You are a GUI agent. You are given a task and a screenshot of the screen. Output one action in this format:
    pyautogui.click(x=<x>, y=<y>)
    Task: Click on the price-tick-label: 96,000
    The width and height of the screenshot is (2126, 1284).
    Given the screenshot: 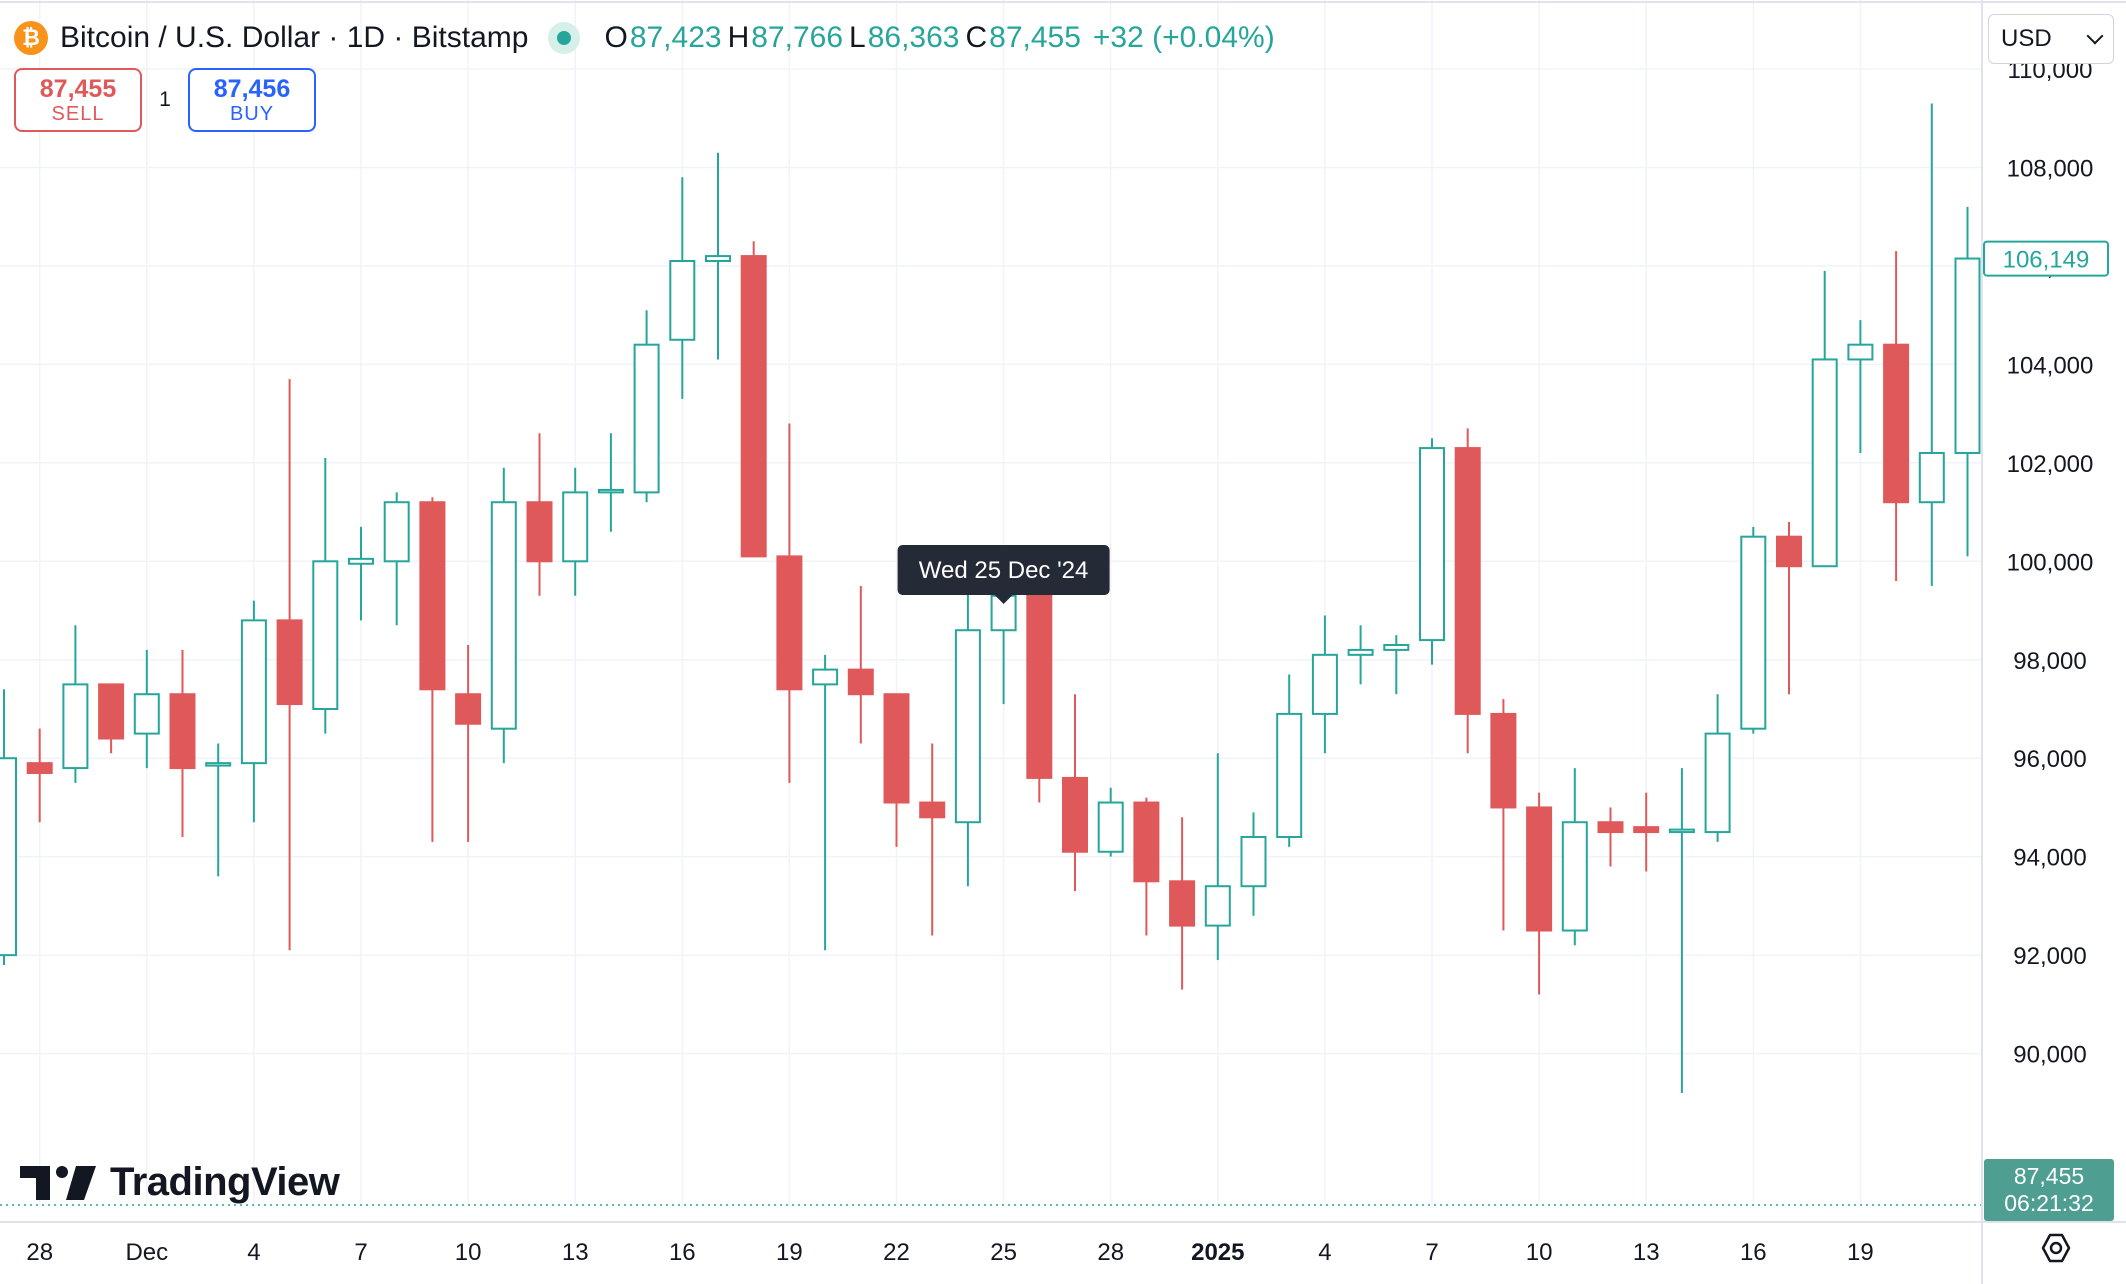 What is the action you would take?
    pyautogui.click(x=2049, y=759)
    